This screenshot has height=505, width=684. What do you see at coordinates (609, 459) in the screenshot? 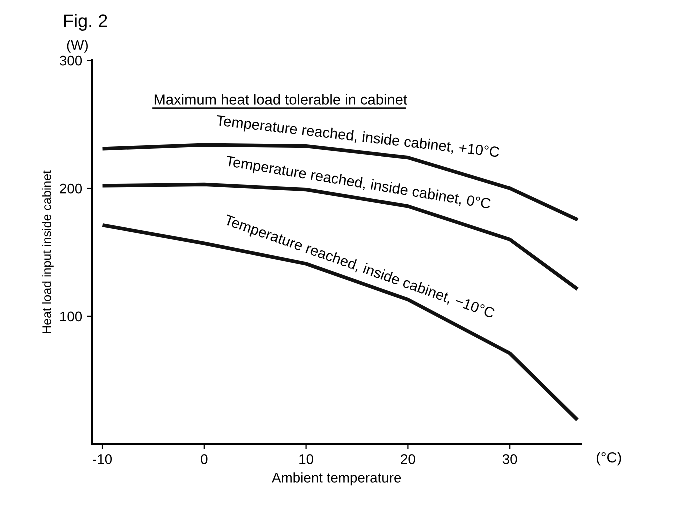
I see `text: (°C)` at bounding box center [609, 459].